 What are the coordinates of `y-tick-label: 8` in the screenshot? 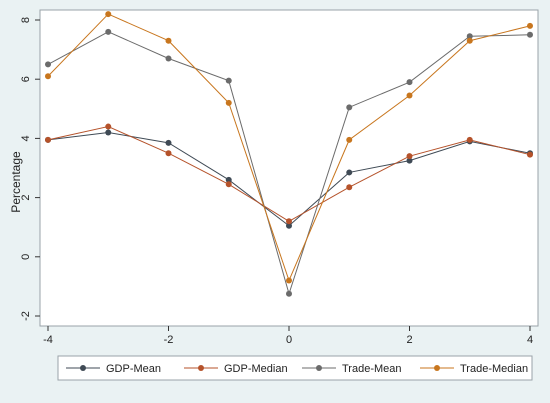 It's located at (26, 20).